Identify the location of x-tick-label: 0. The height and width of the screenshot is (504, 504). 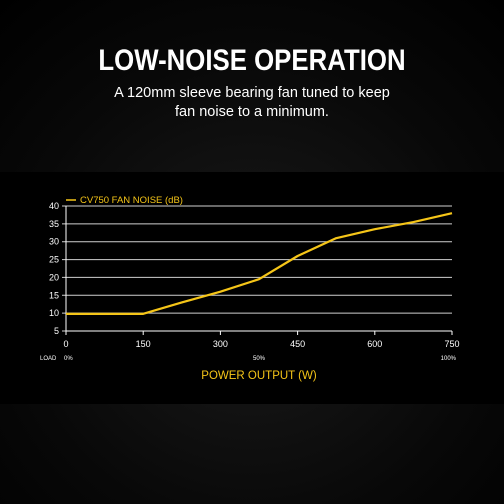
(65, 344).